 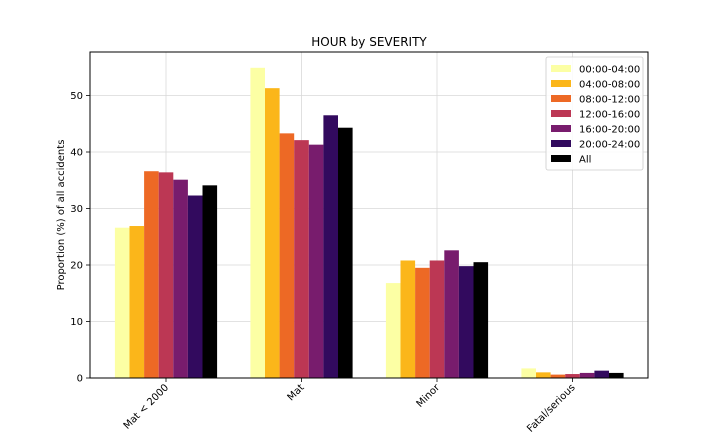 I want to click on y-tick-label-1: 10, so click(x=76, y=322).